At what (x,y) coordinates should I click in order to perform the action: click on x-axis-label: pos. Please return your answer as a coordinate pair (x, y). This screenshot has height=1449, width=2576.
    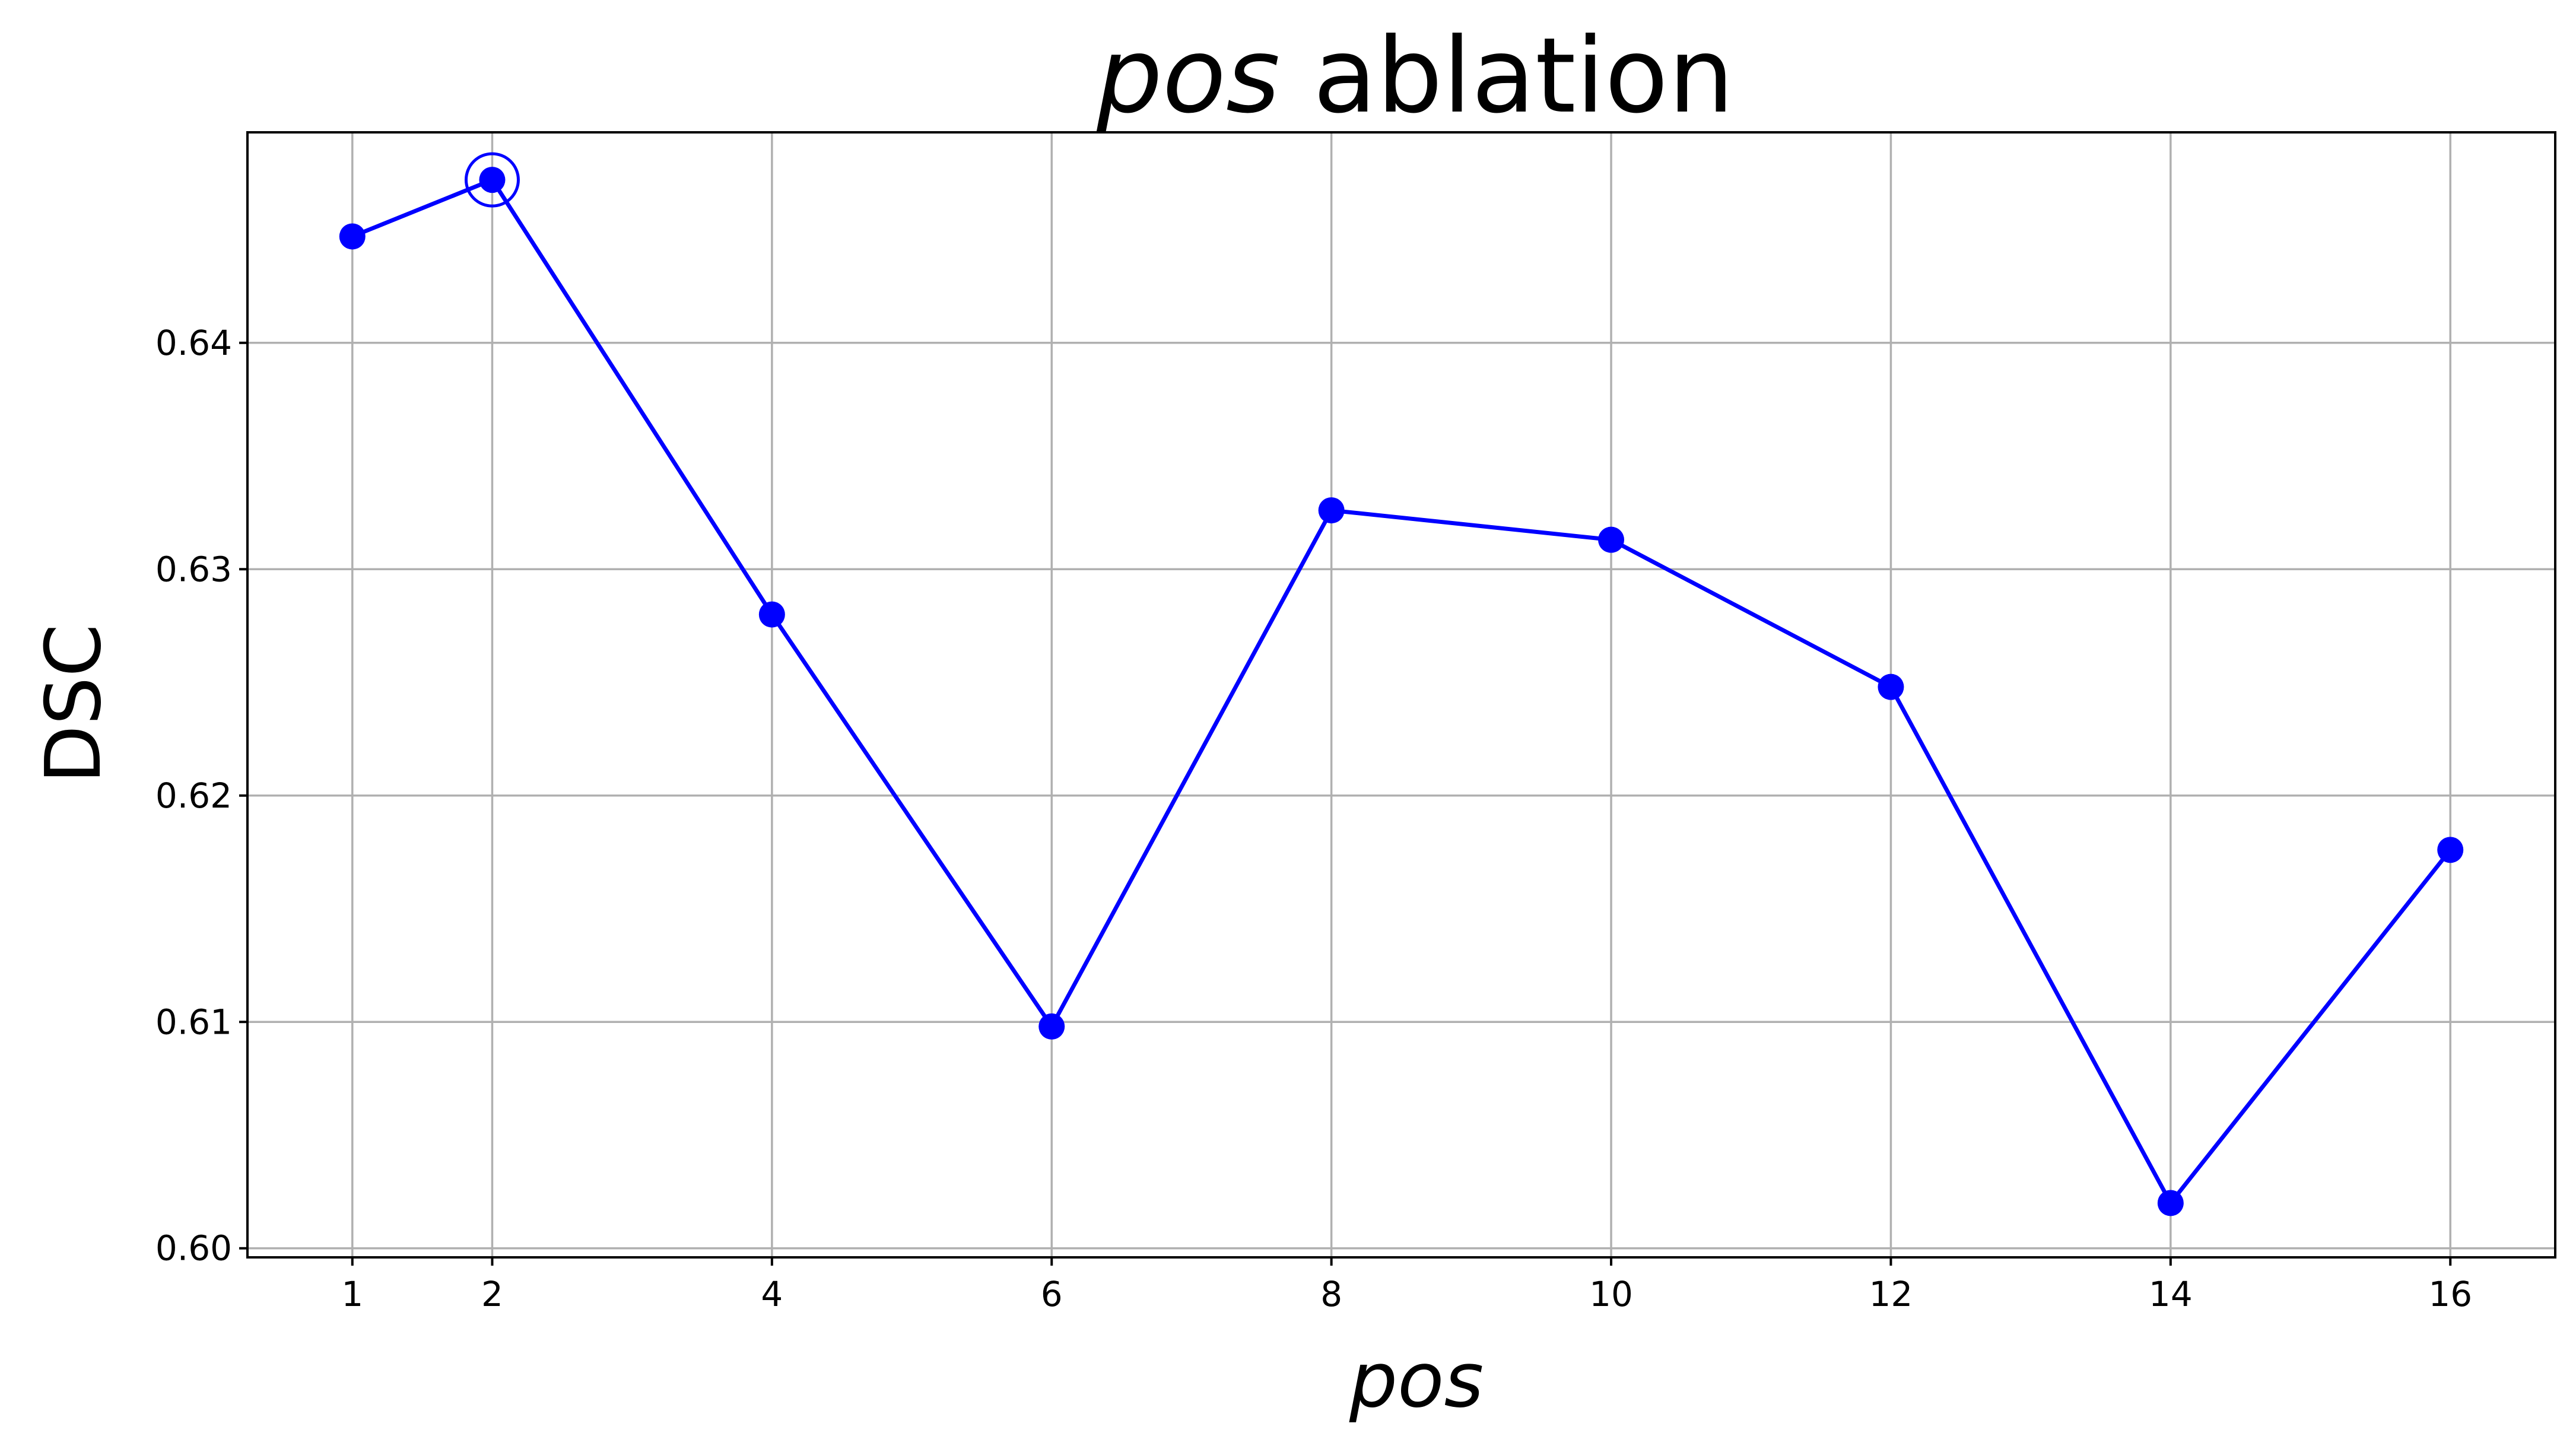
    Looking at the image, I should click on (1416, 1380).